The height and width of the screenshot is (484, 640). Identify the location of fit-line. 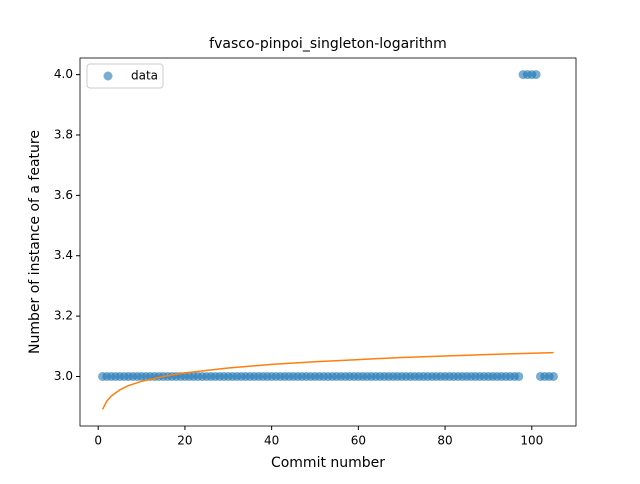
(327, 380).